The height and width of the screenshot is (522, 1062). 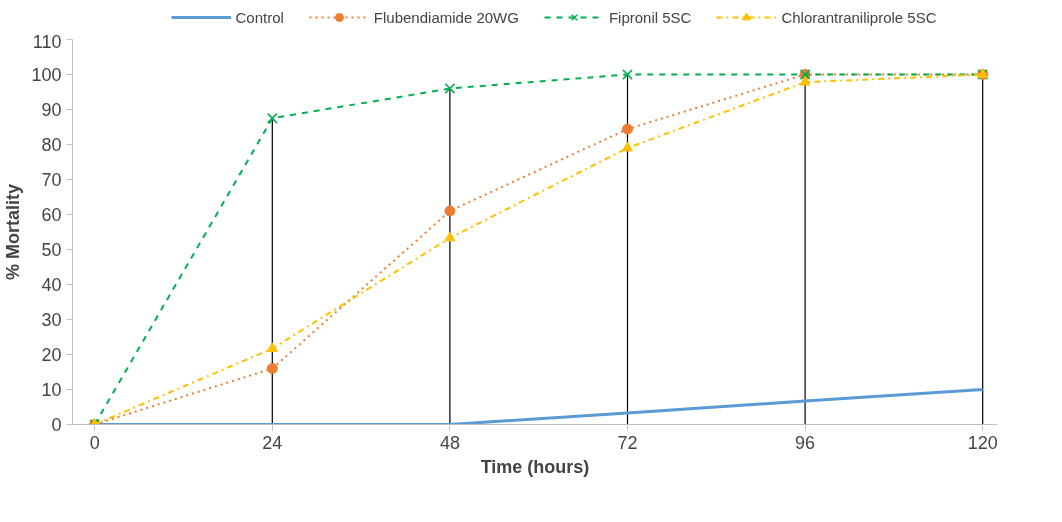 I want to click on x-tick-label: 48, so click(x=449, y=442).